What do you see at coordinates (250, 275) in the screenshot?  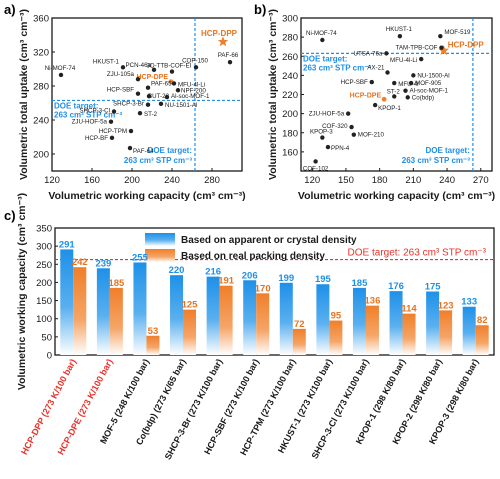 I see `bar-value-apparent: 206` at bounding box center [250, 275].